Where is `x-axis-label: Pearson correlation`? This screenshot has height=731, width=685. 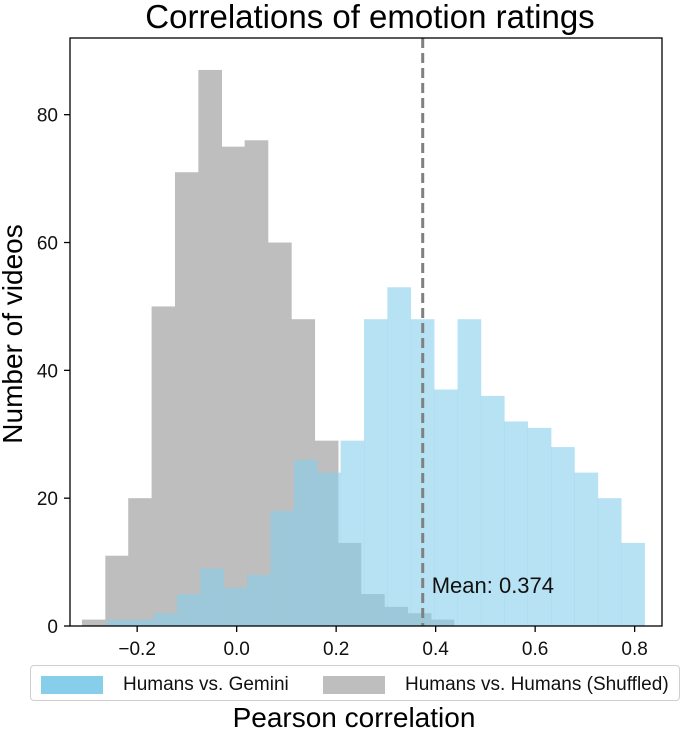
x-axis-label: Pearson correlation is located at coordinates (354, 716).